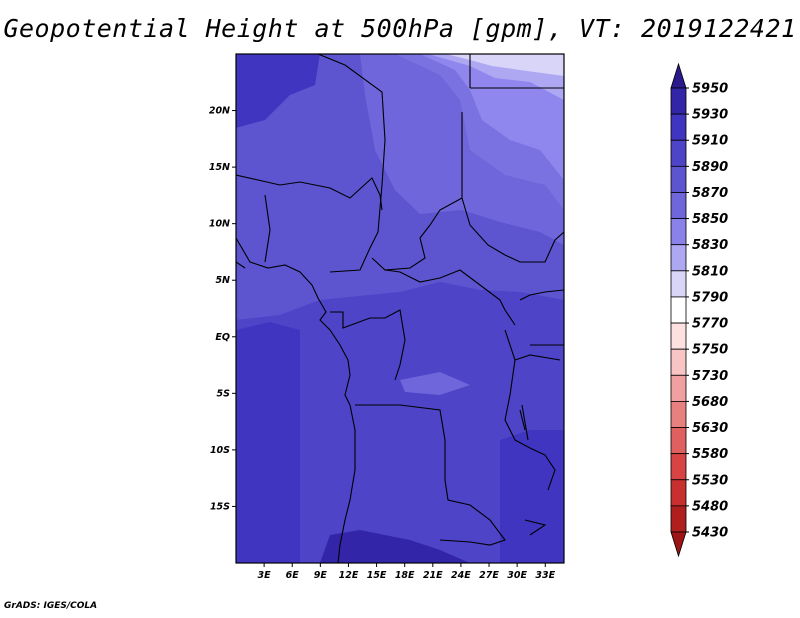 The height and width of the screenshot is (618, 800). I want to click on lat-label: 5S, so click(224, 393).